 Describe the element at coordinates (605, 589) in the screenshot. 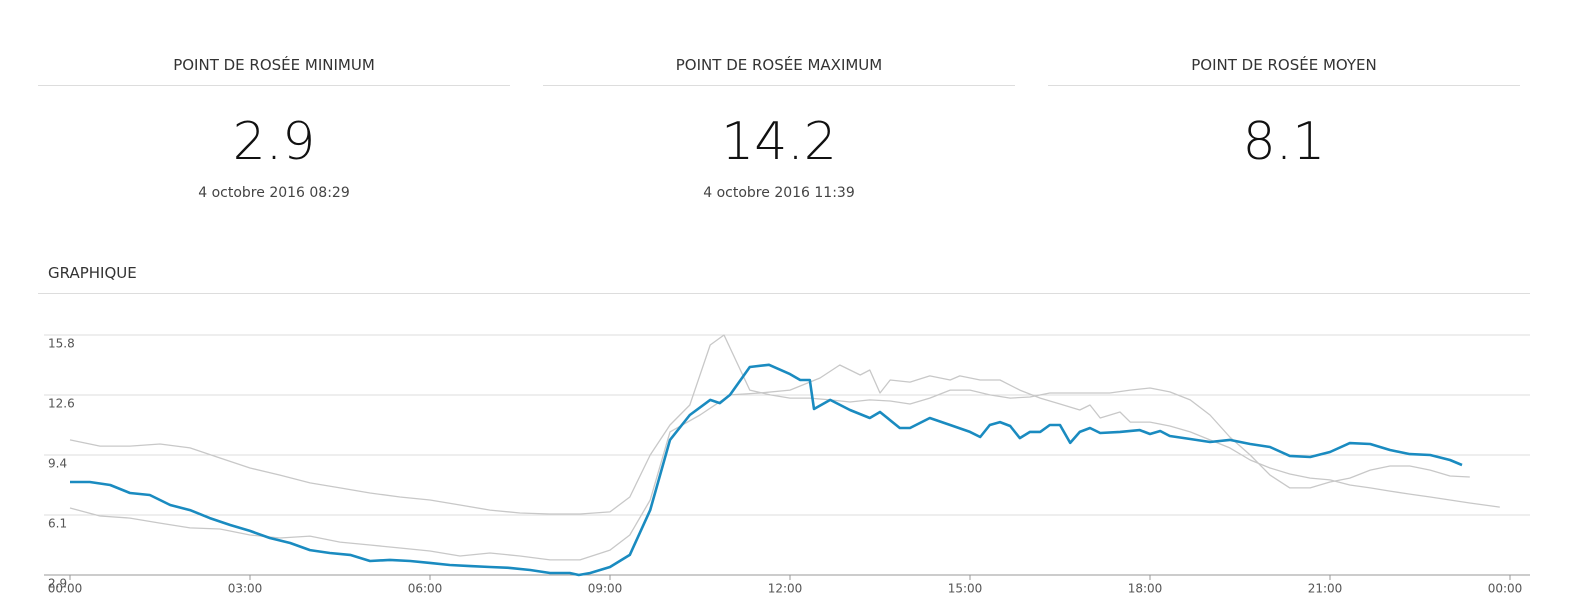

I see `x-tick-label: 09:00` at that location.